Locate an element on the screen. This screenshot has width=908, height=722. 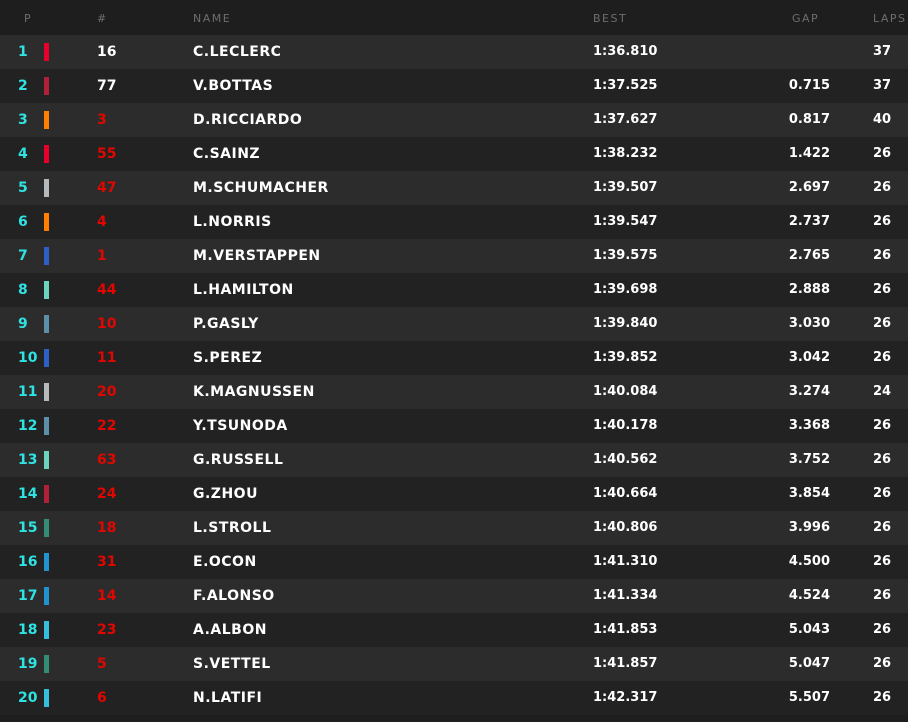
position: 1 is located at coordinates (23, 52).